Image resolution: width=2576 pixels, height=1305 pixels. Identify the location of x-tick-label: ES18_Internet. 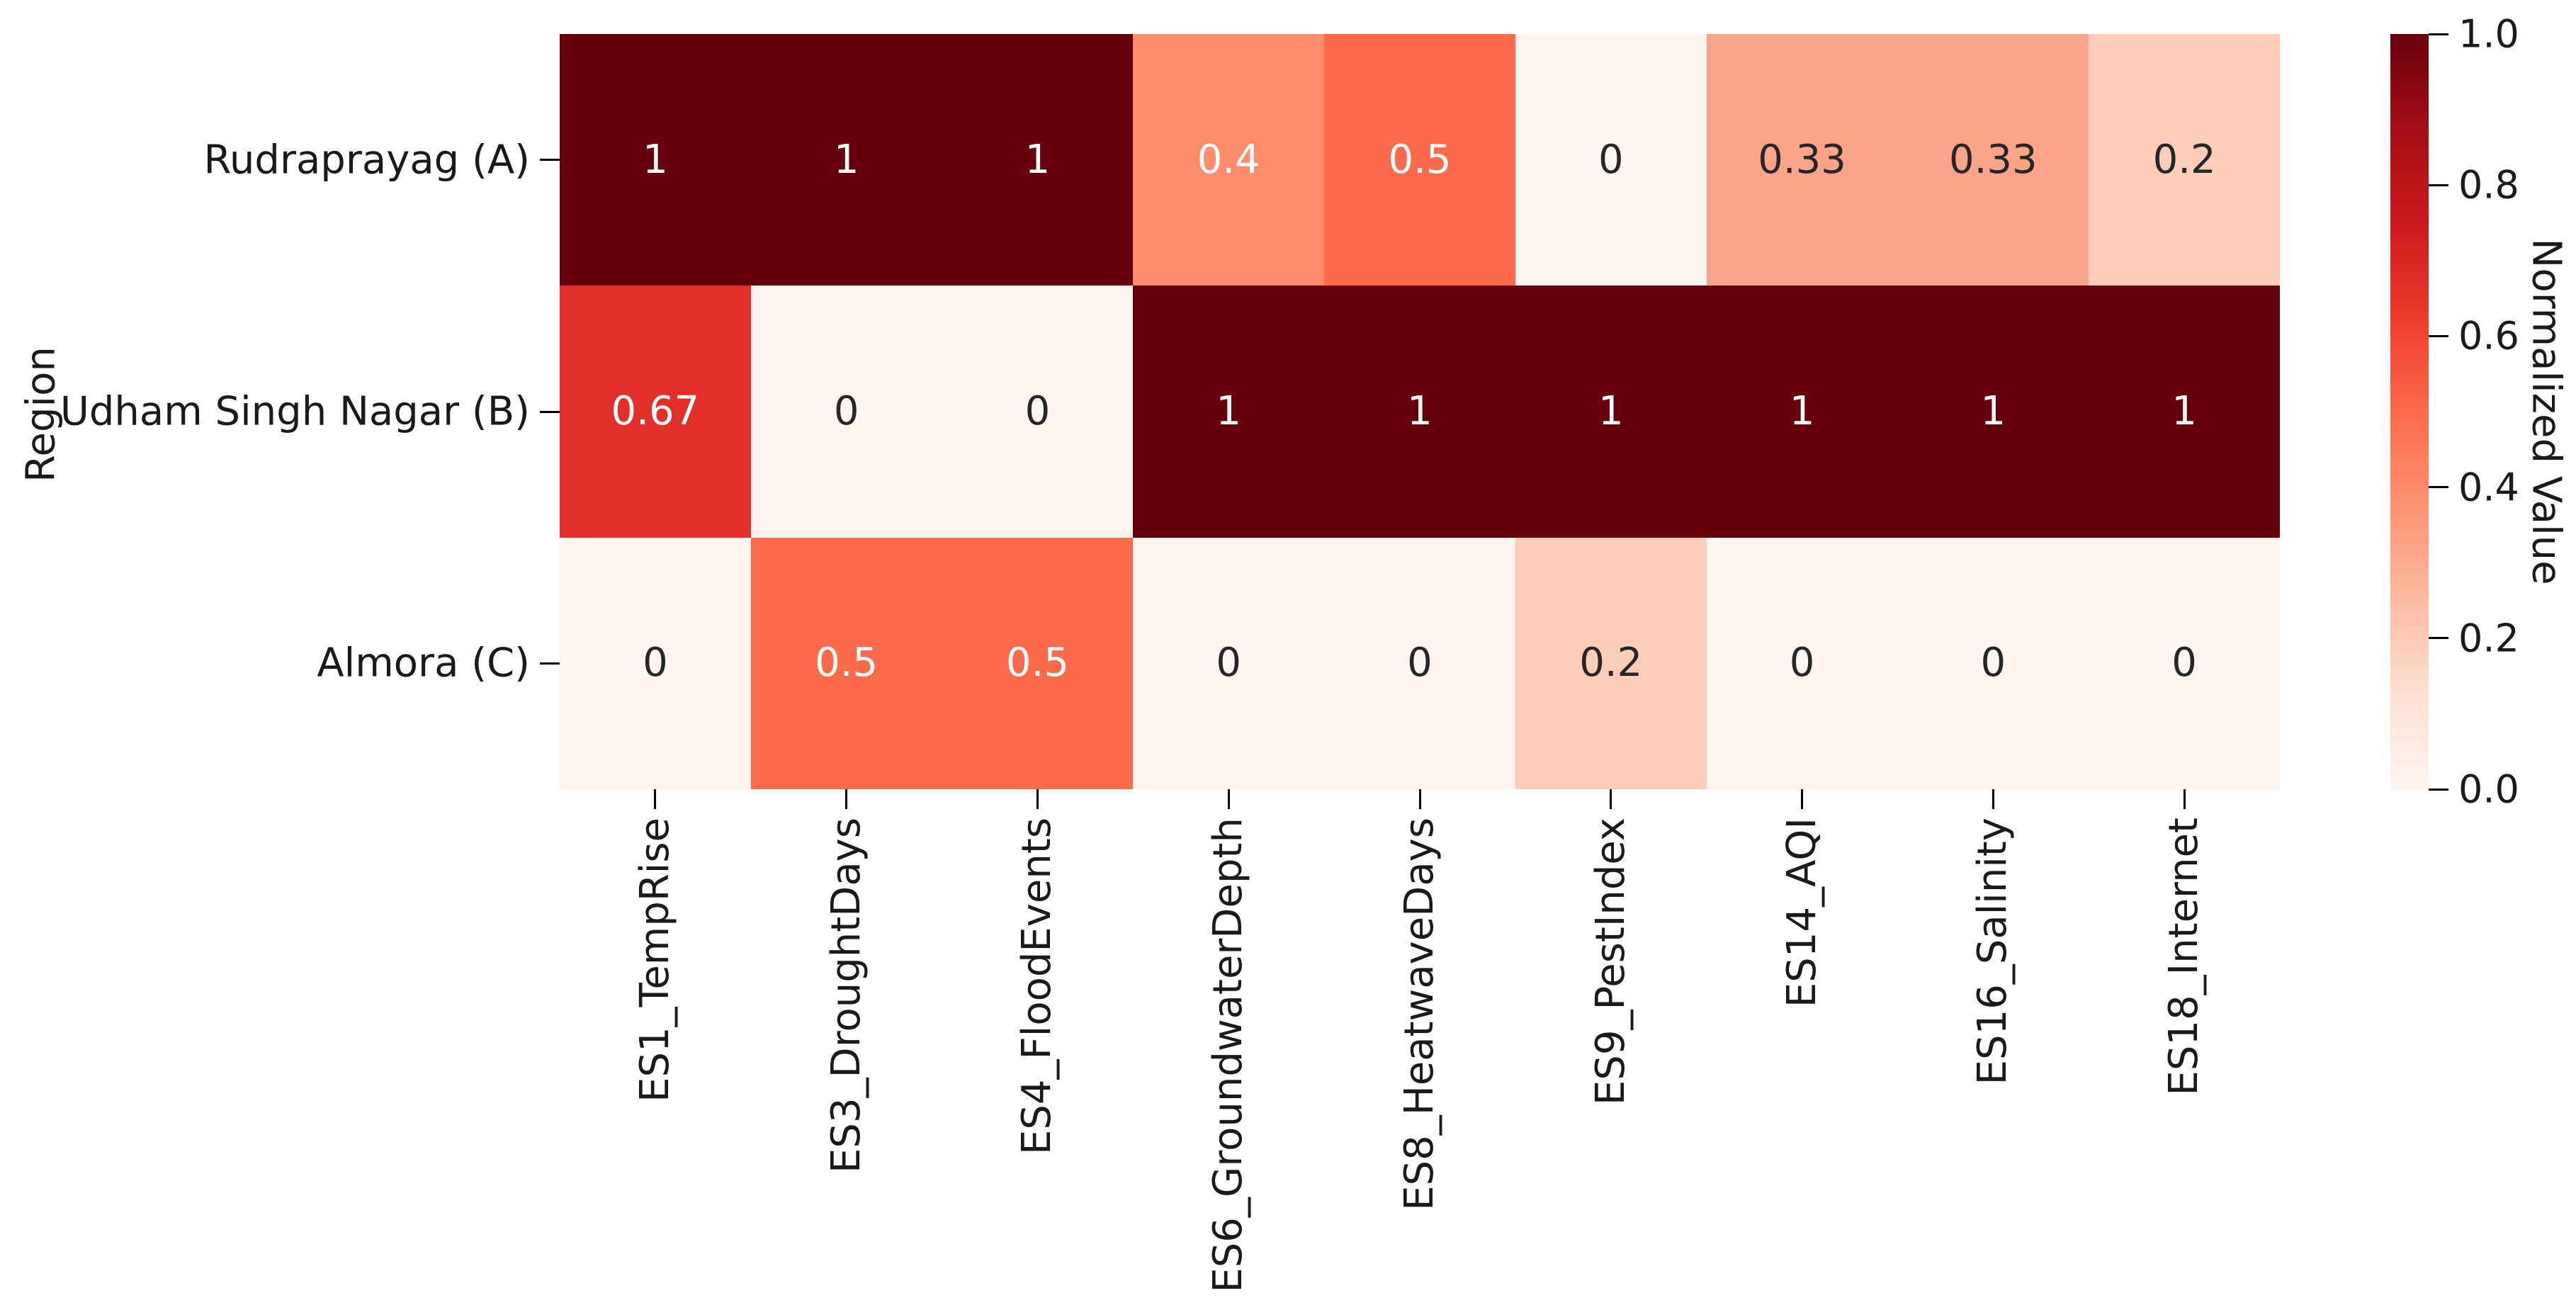
(2184, 957).